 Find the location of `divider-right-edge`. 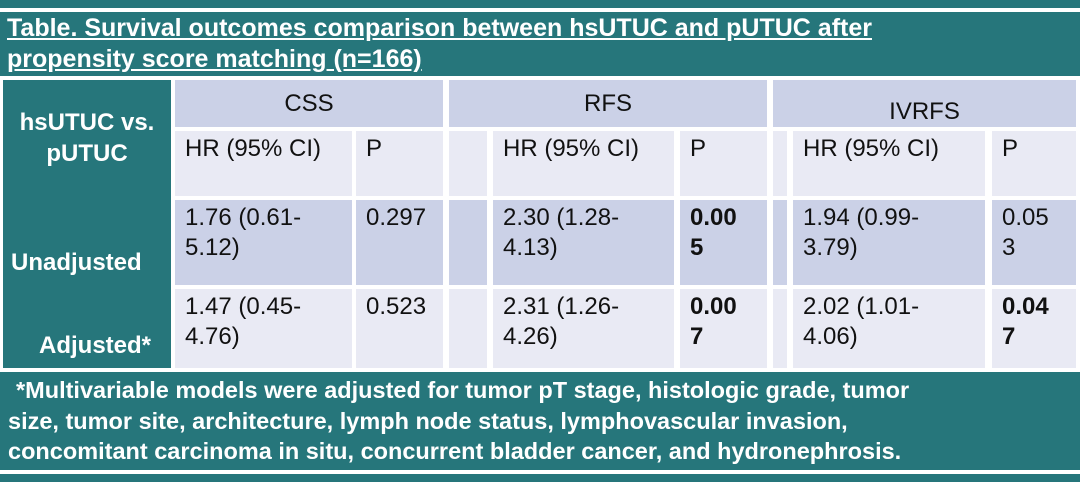

divider-right-edge is located at coordinates (1078, 241).